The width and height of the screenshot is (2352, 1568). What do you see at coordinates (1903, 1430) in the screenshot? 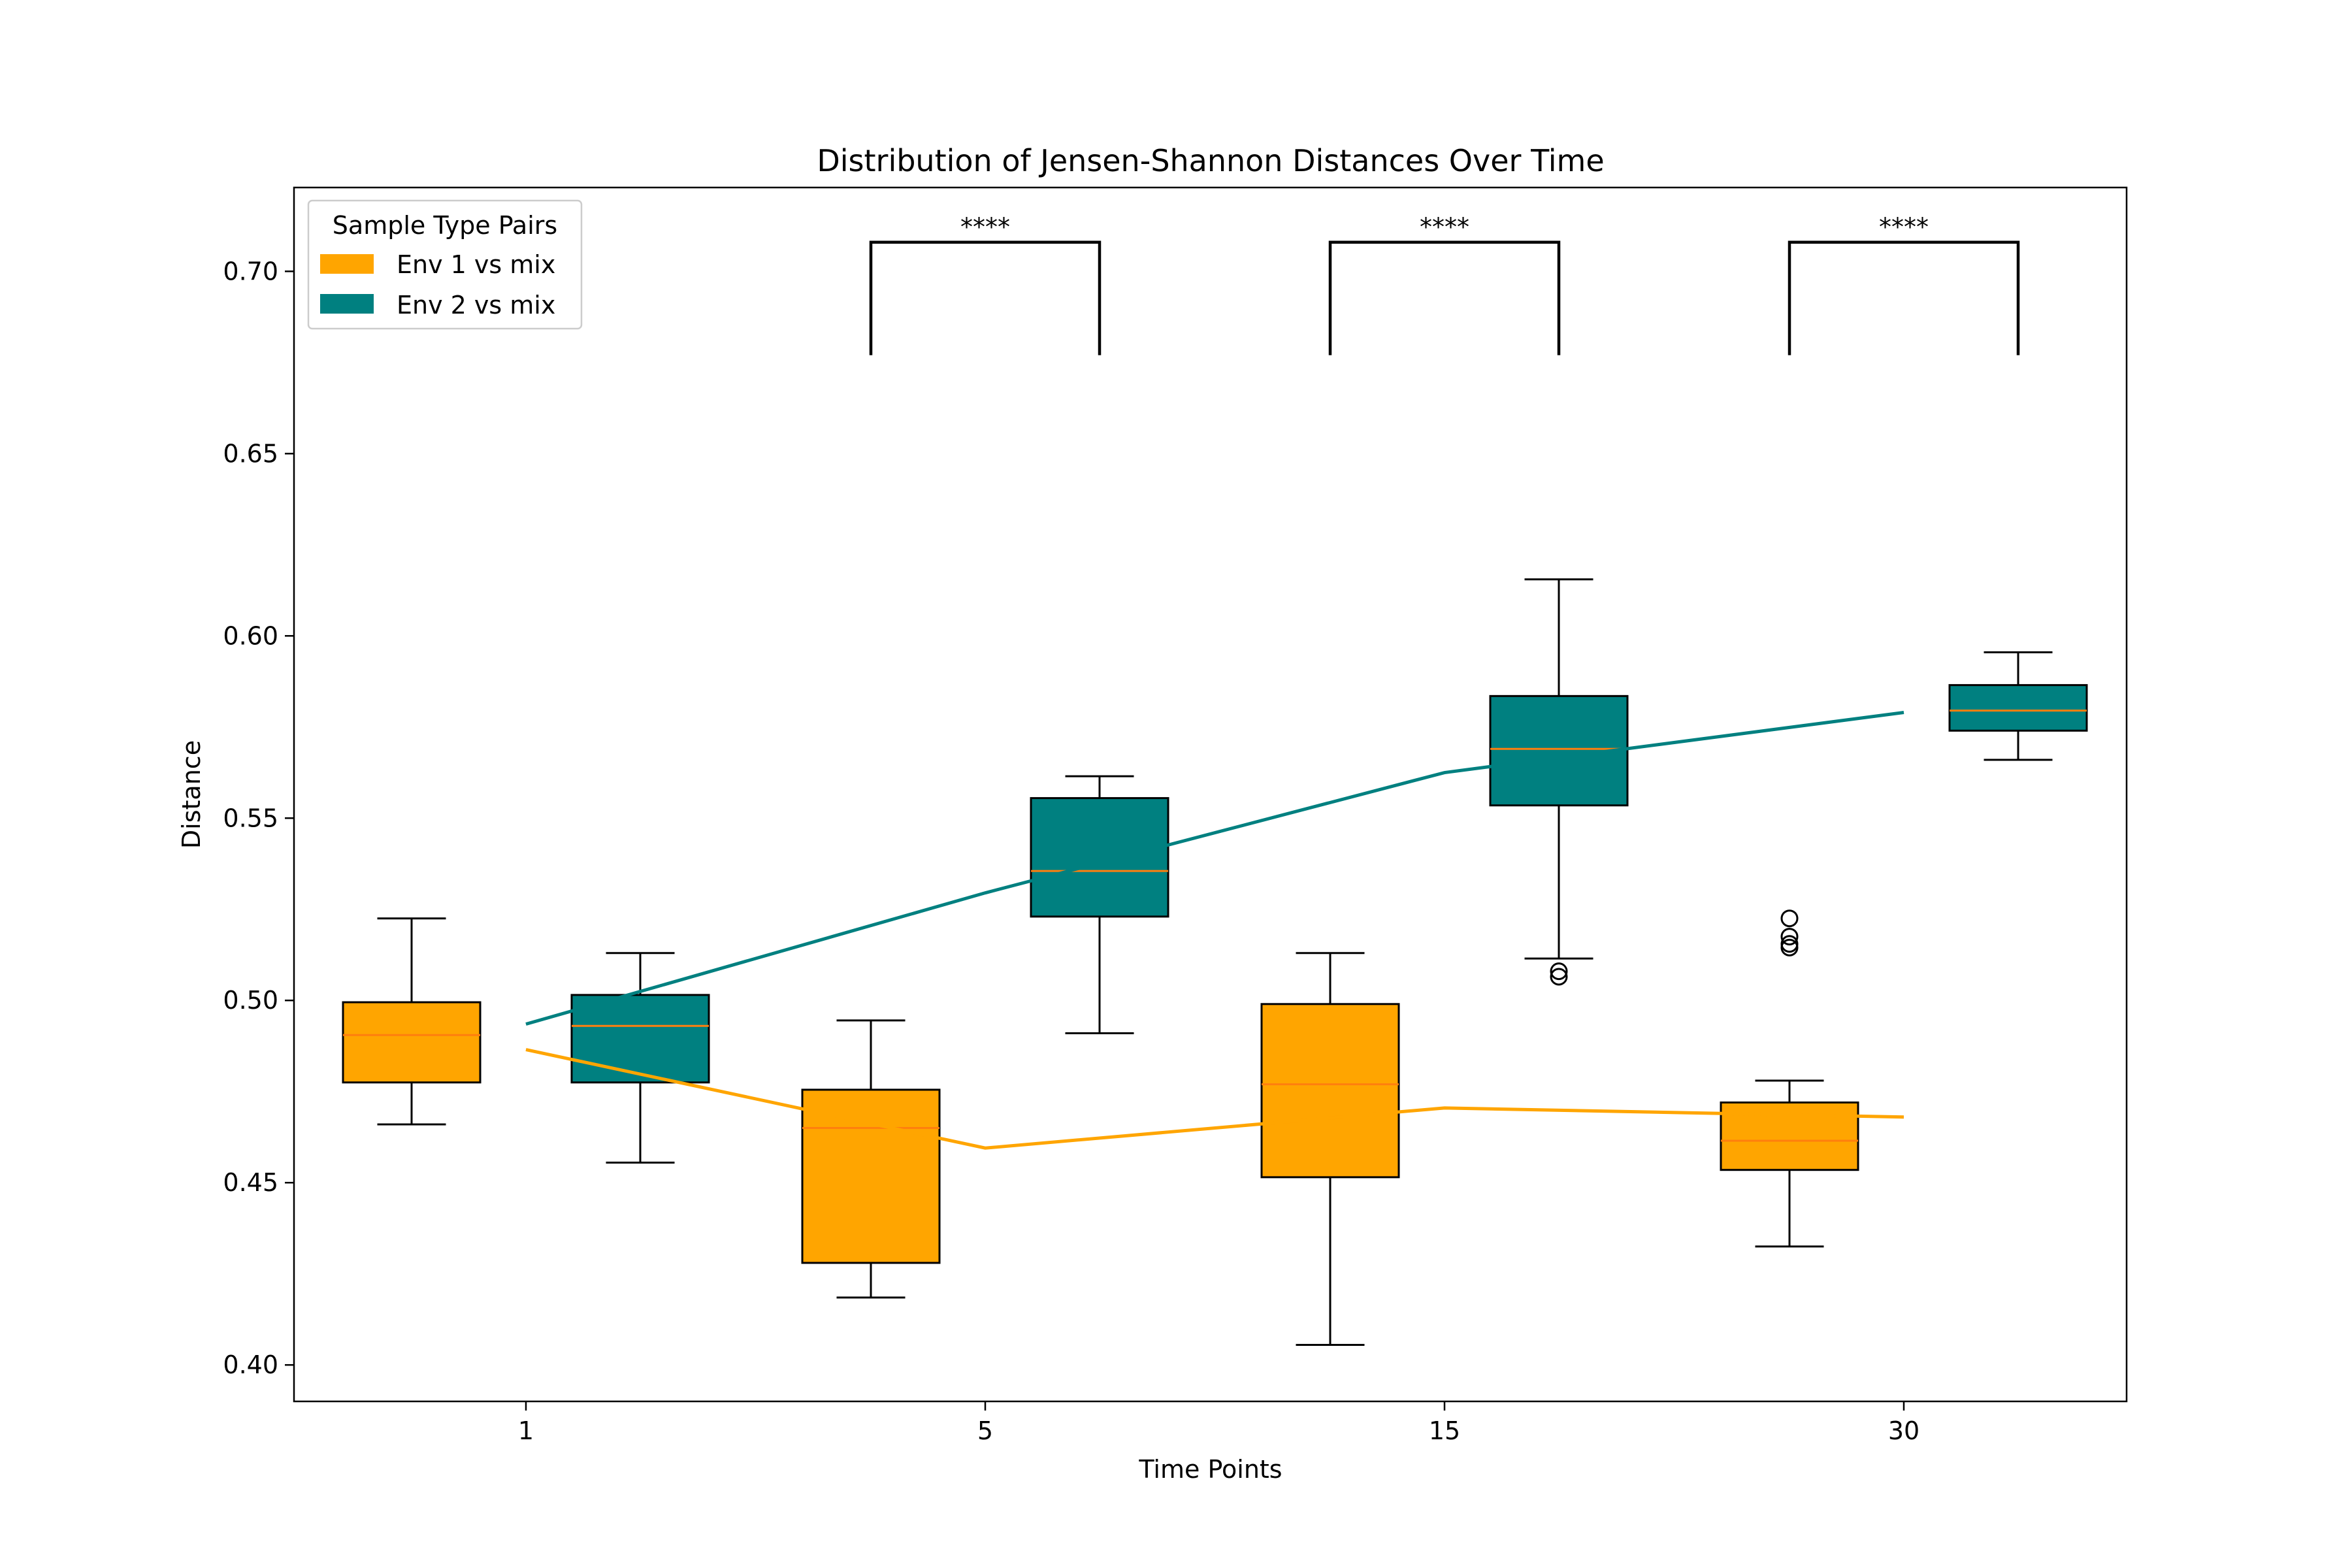
I see `x-tick-label: 30` at bounding box center [1903, 1430].